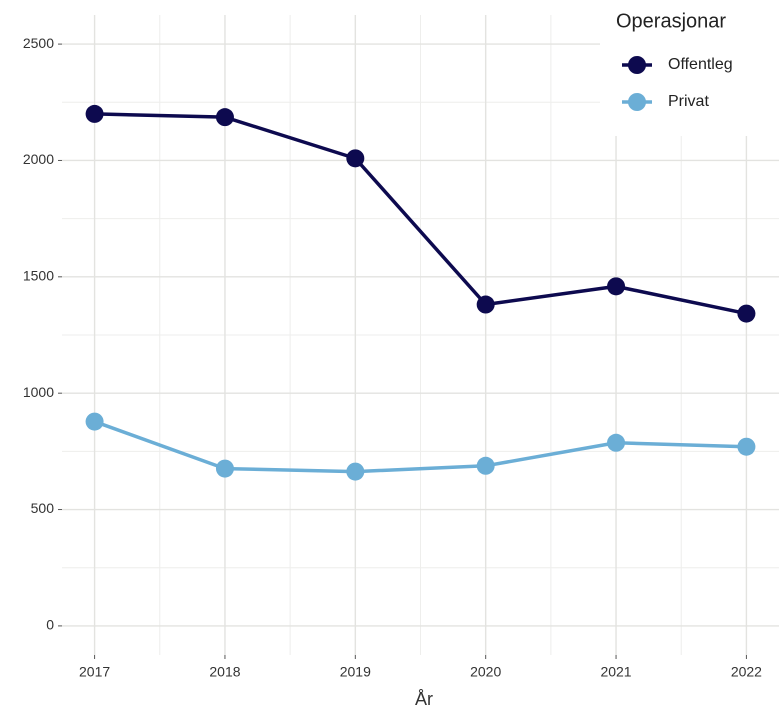 The width and height of the screenshot is (779, 712). What do you see at coordinates (688, 101) in the screenshot?
I see `legend-label: Privat` at bounding box center [688, 101].